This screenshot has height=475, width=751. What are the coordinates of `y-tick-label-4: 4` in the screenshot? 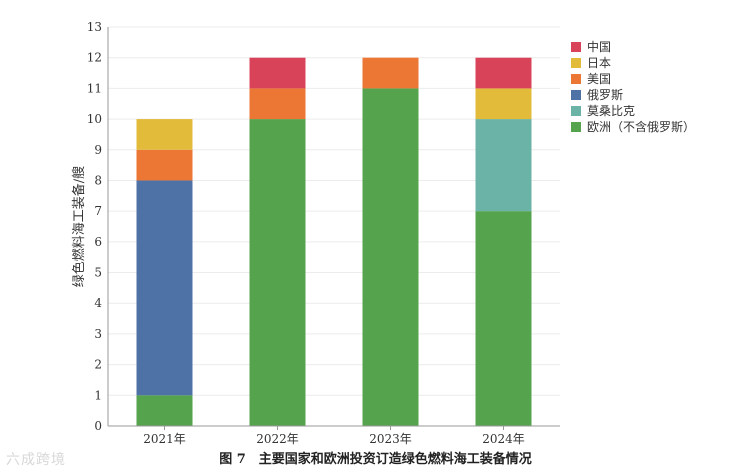 It's located at (98, 303).